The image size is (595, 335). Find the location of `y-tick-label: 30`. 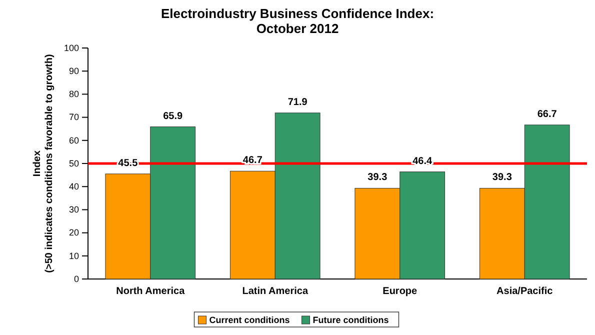

y-tick-label: 30 is located at coordinates (73, 209).